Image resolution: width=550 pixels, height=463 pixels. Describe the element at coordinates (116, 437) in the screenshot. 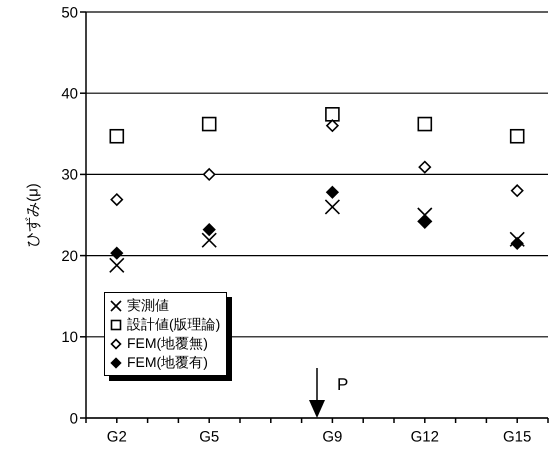

I see `x-tick-label: G2` at that location.